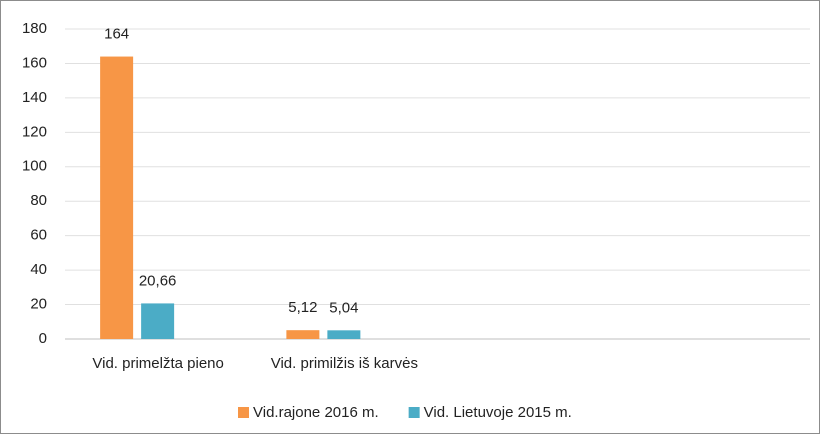 Image resolution: width=820 pixels, height=439 pixels. What do you see at coordinates (116, 34) in the screenshot?
I see `value-label: 164` at bounding box center [116, 34].